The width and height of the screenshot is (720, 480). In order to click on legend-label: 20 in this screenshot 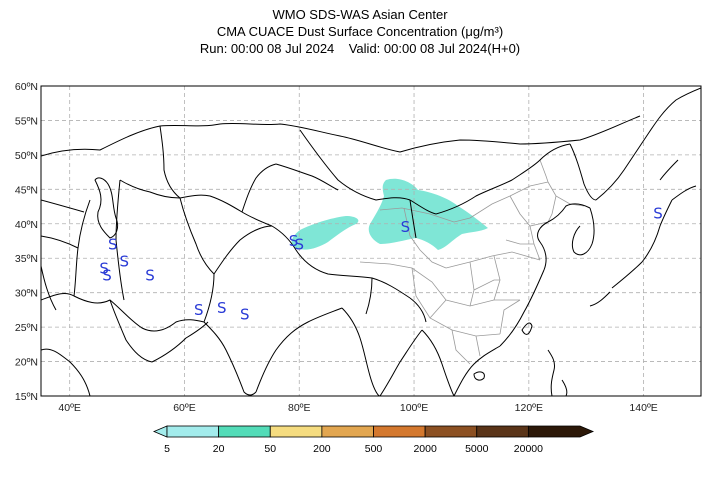, I will do `click(219, 449)`.